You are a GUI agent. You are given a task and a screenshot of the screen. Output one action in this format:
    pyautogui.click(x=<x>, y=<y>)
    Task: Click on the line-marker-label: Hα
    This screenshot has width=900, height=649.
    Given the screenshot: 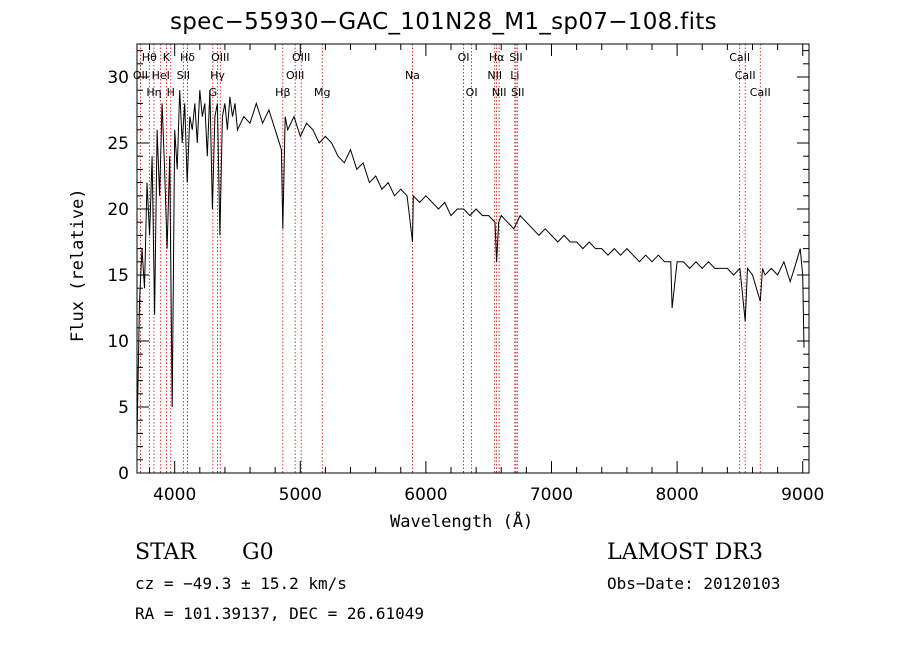 What is the action you would take?
    pyautogui.click(x=497, y=57)
    